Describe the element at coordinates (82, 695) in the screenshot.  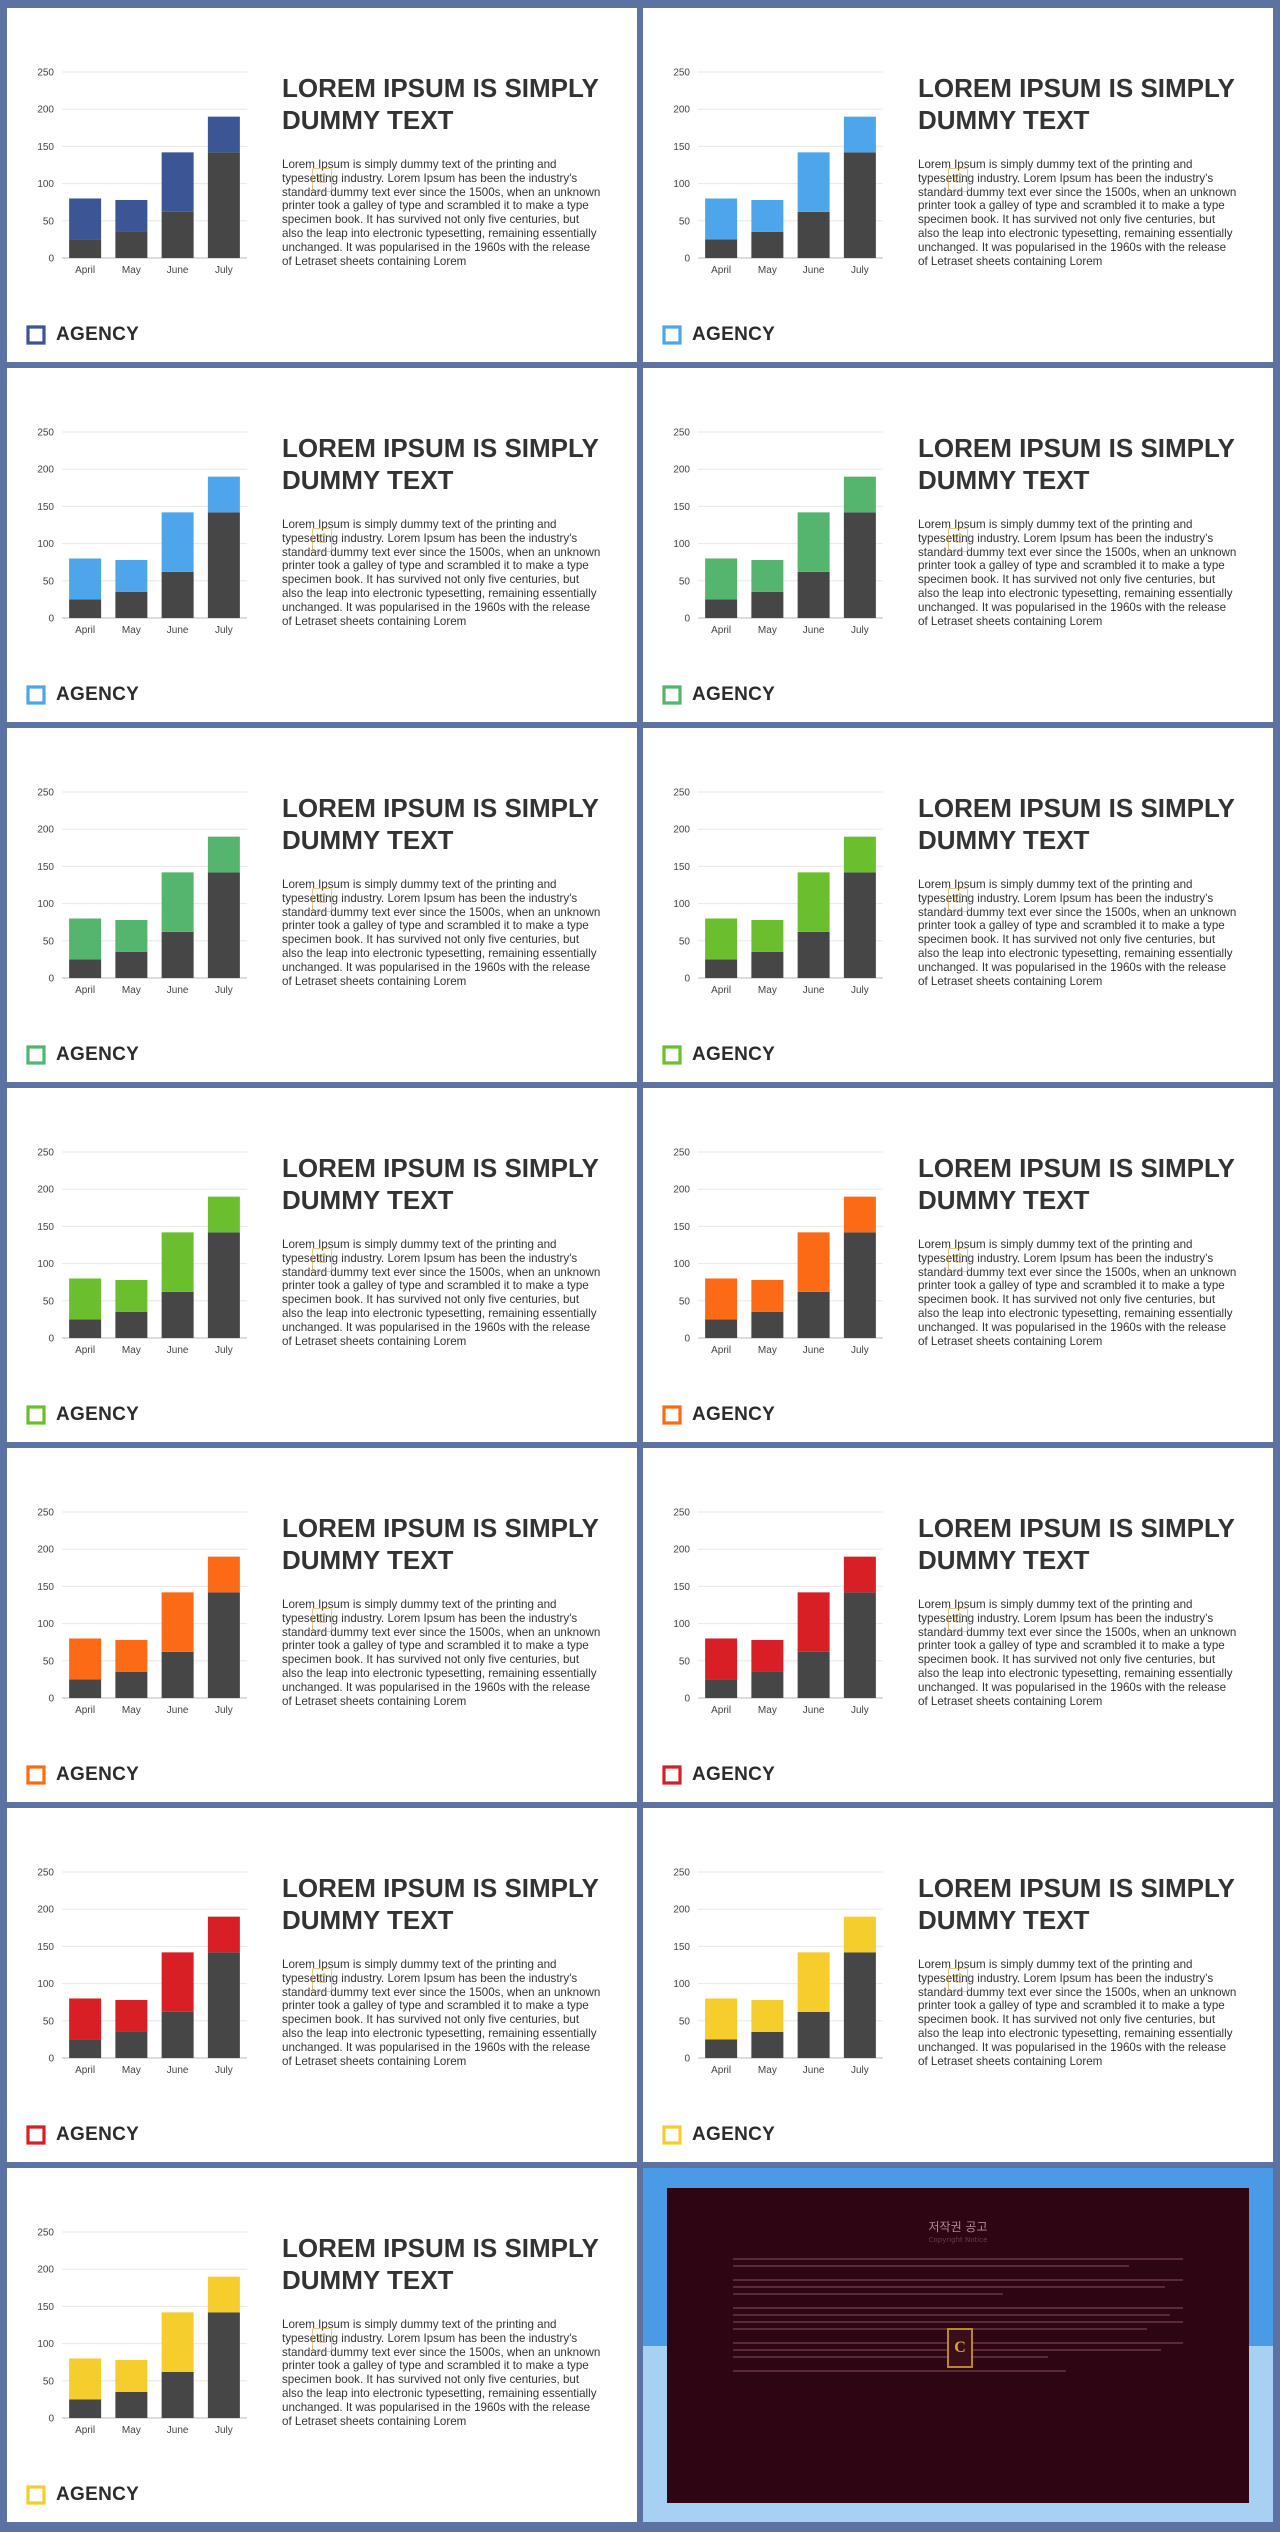
I see `agency-logo: AGENCY` at that location.